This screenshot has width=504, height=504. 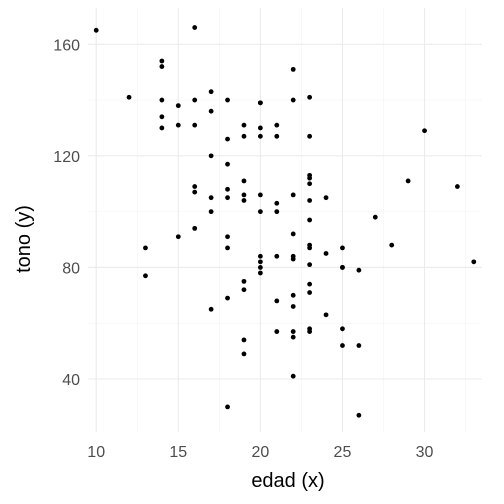 What do you see at coordinates (178, 452) in the screenshot?
I see `x-tick-label: 15` at bounding box center [178, 452].